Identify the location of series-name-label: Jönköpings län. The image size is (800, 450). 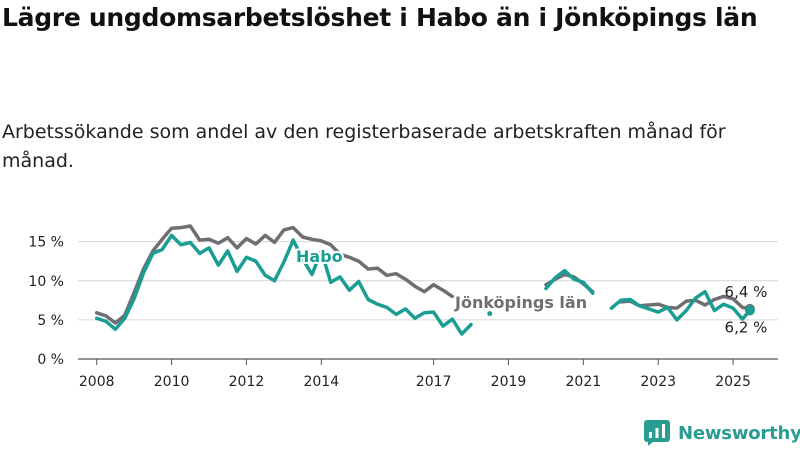
(520, 302).